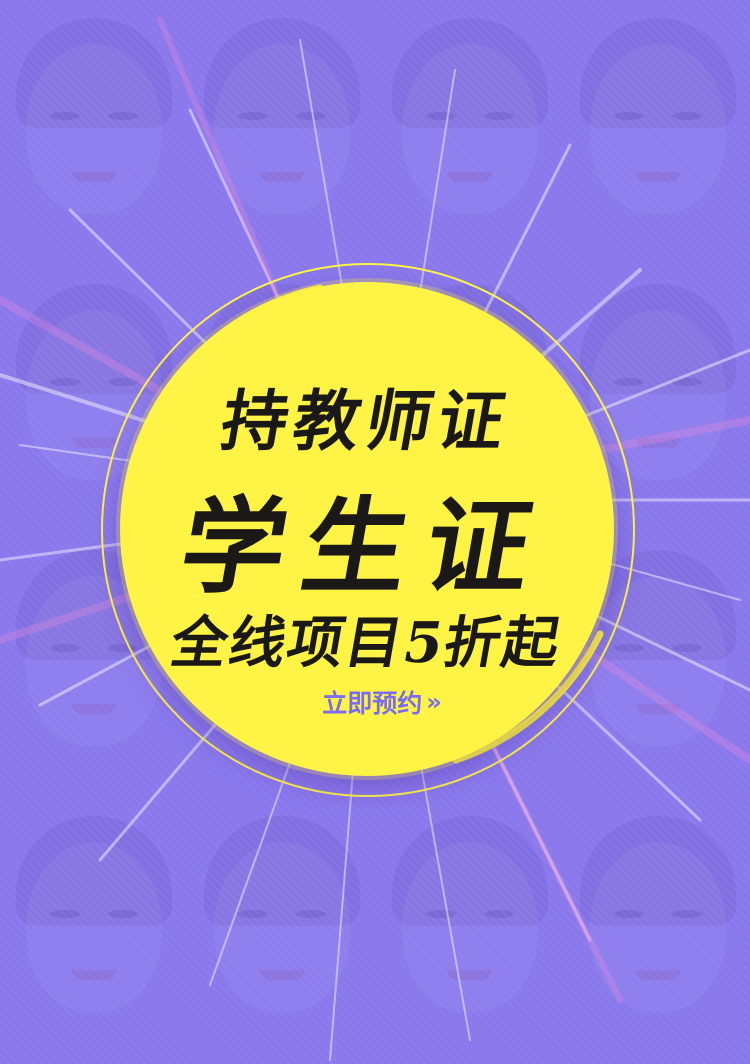 The width and height of the screenshot is (750, 1064). Describe the element at coordinates (366, 643) in the screenshot. I see `headline-discount-offer: 全线项目5折起` at that location.